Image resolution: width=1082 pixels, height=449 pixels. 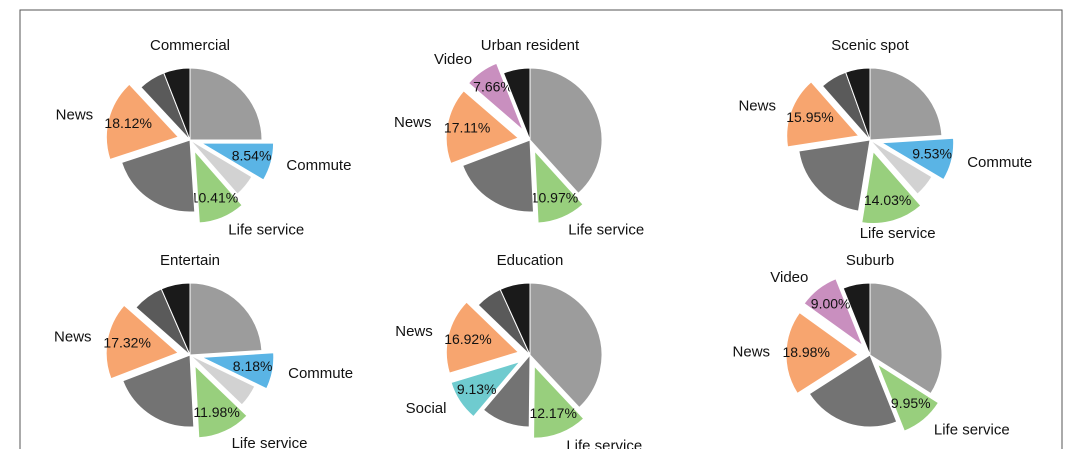 What do you see at coordinates (252, 156) in the screenshot?
I see `value-label: 8.54%` at bounding box center [252, 156].